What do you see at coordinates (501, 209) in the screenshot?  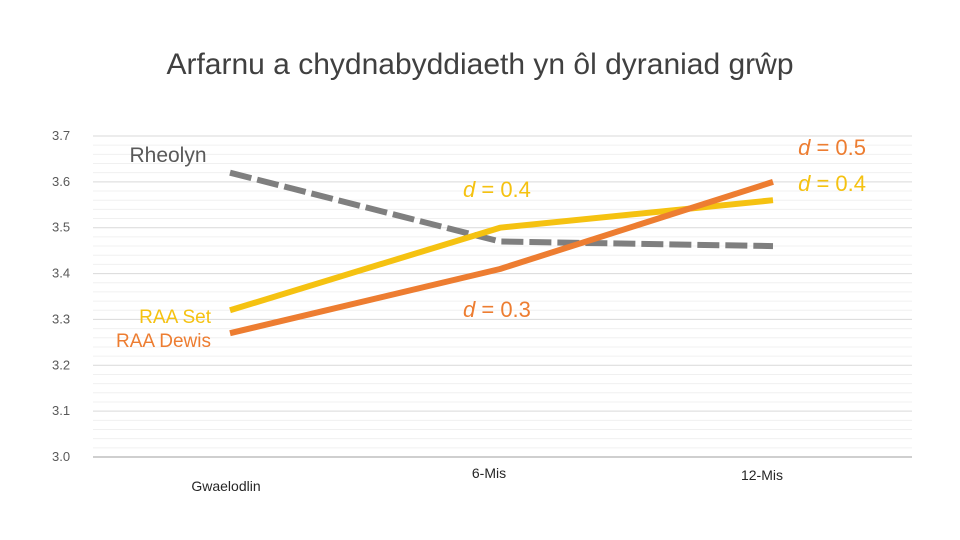 I see `series-line` at bounding box center [501, 209].